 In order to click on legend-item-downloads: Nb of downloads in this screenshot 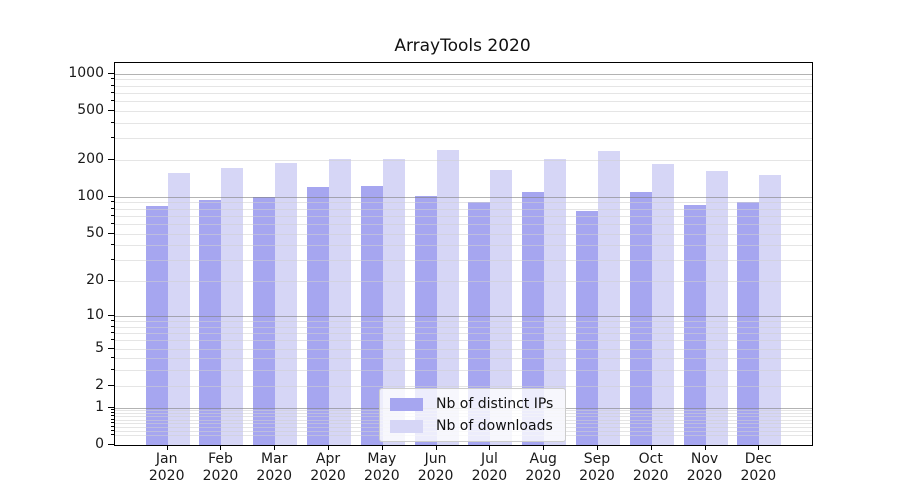, I will do `click(471, 426)`.